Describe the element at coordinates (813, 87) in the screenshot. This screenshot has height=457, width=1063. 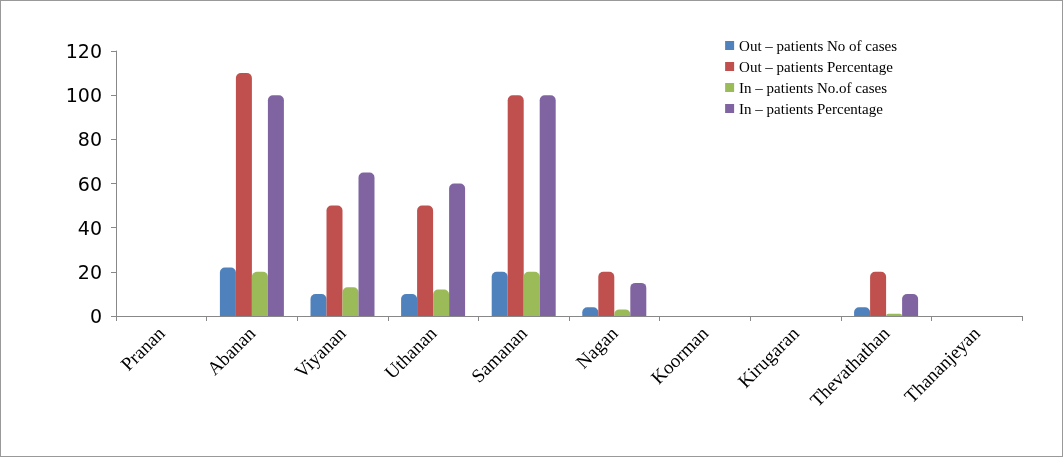
I see `legend-label: In – patients No.of cases` at that location.